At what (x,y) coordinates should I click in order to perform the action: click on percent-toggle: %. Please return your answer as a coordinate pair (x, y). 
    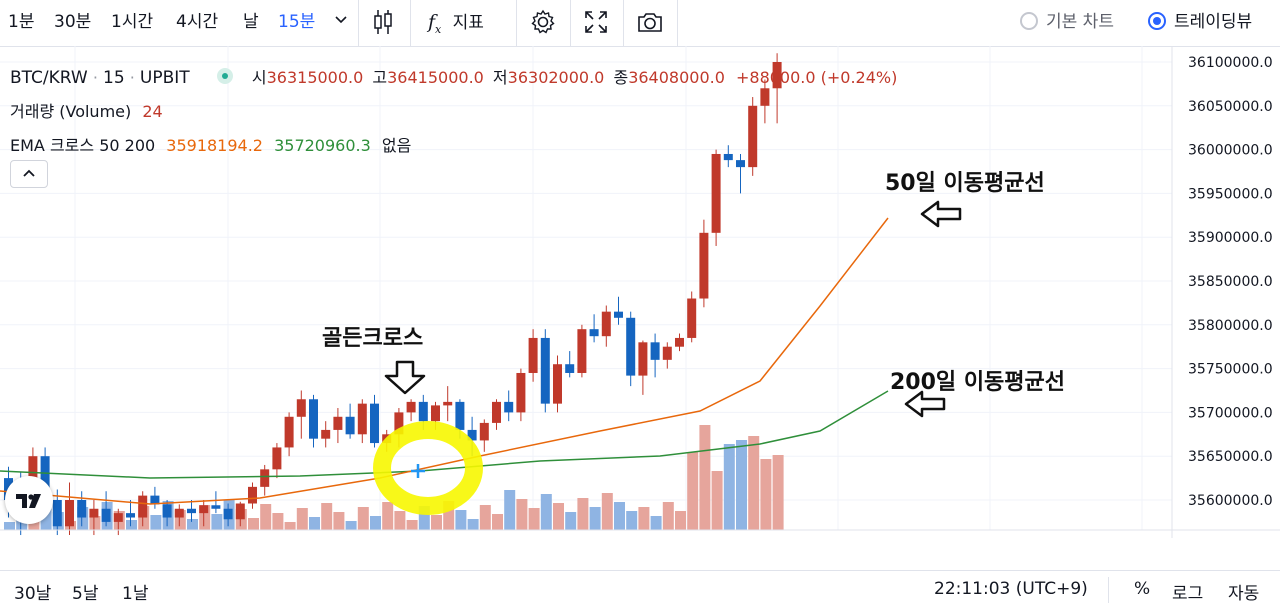
    Looking at the image, I should click on (1142, 589).